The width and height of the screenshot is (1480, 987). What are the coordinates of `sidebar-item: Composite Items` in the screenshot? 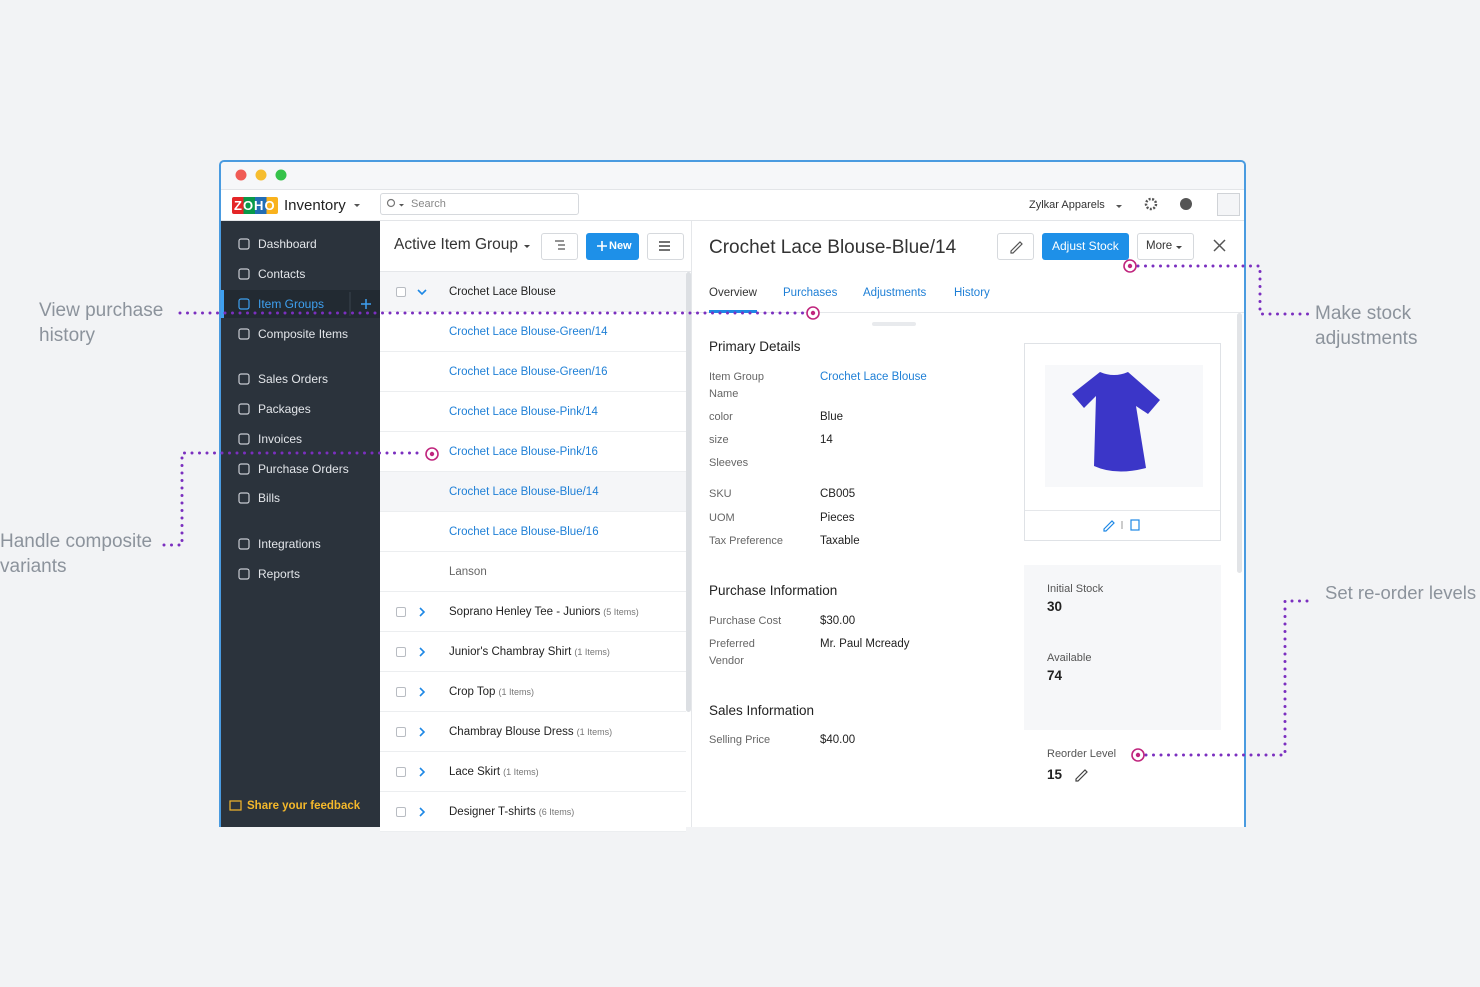 It's located at (303, 334).